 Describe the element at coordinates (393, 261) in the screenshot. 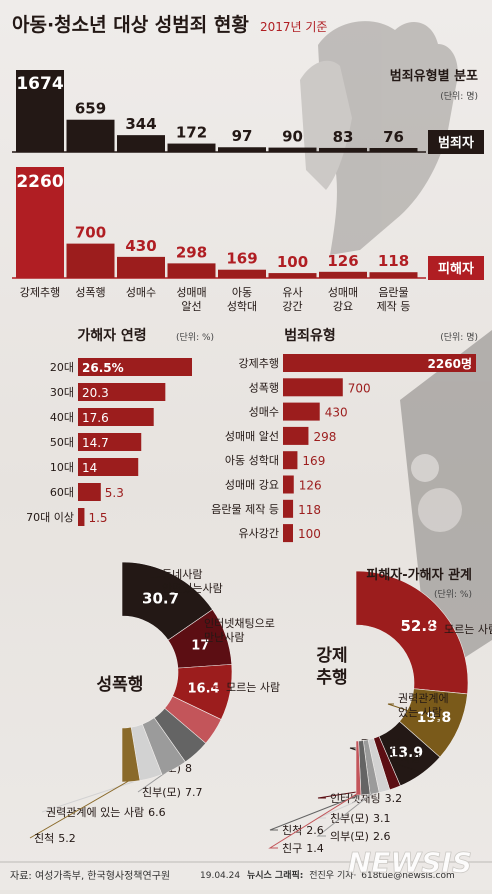

I see `victim-value-label: 118` at that location.